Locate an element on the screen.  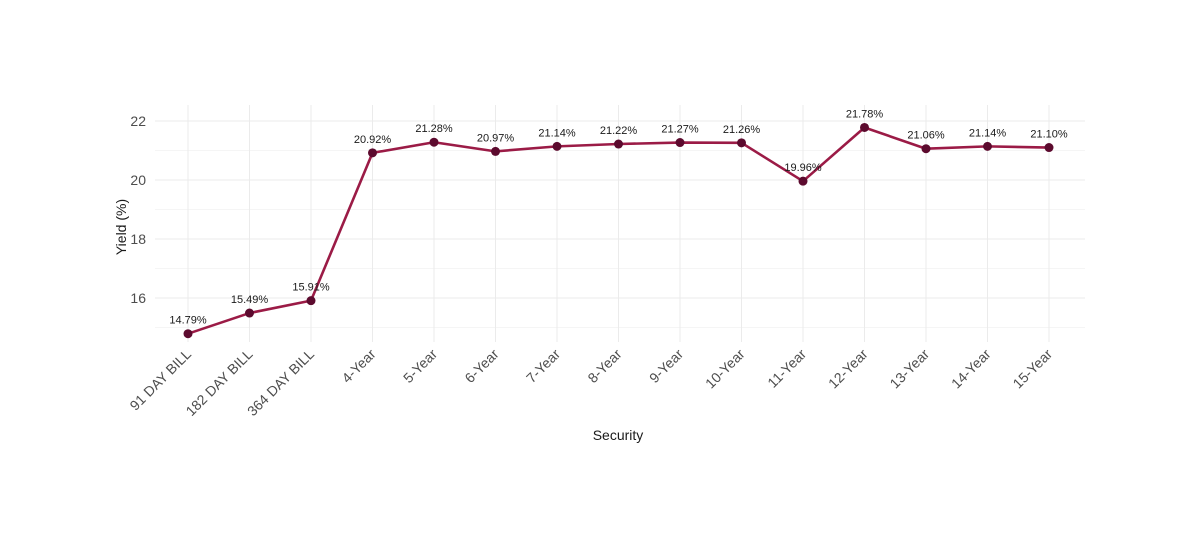
data-label: 20.92% is located at coordinates (373, 140).